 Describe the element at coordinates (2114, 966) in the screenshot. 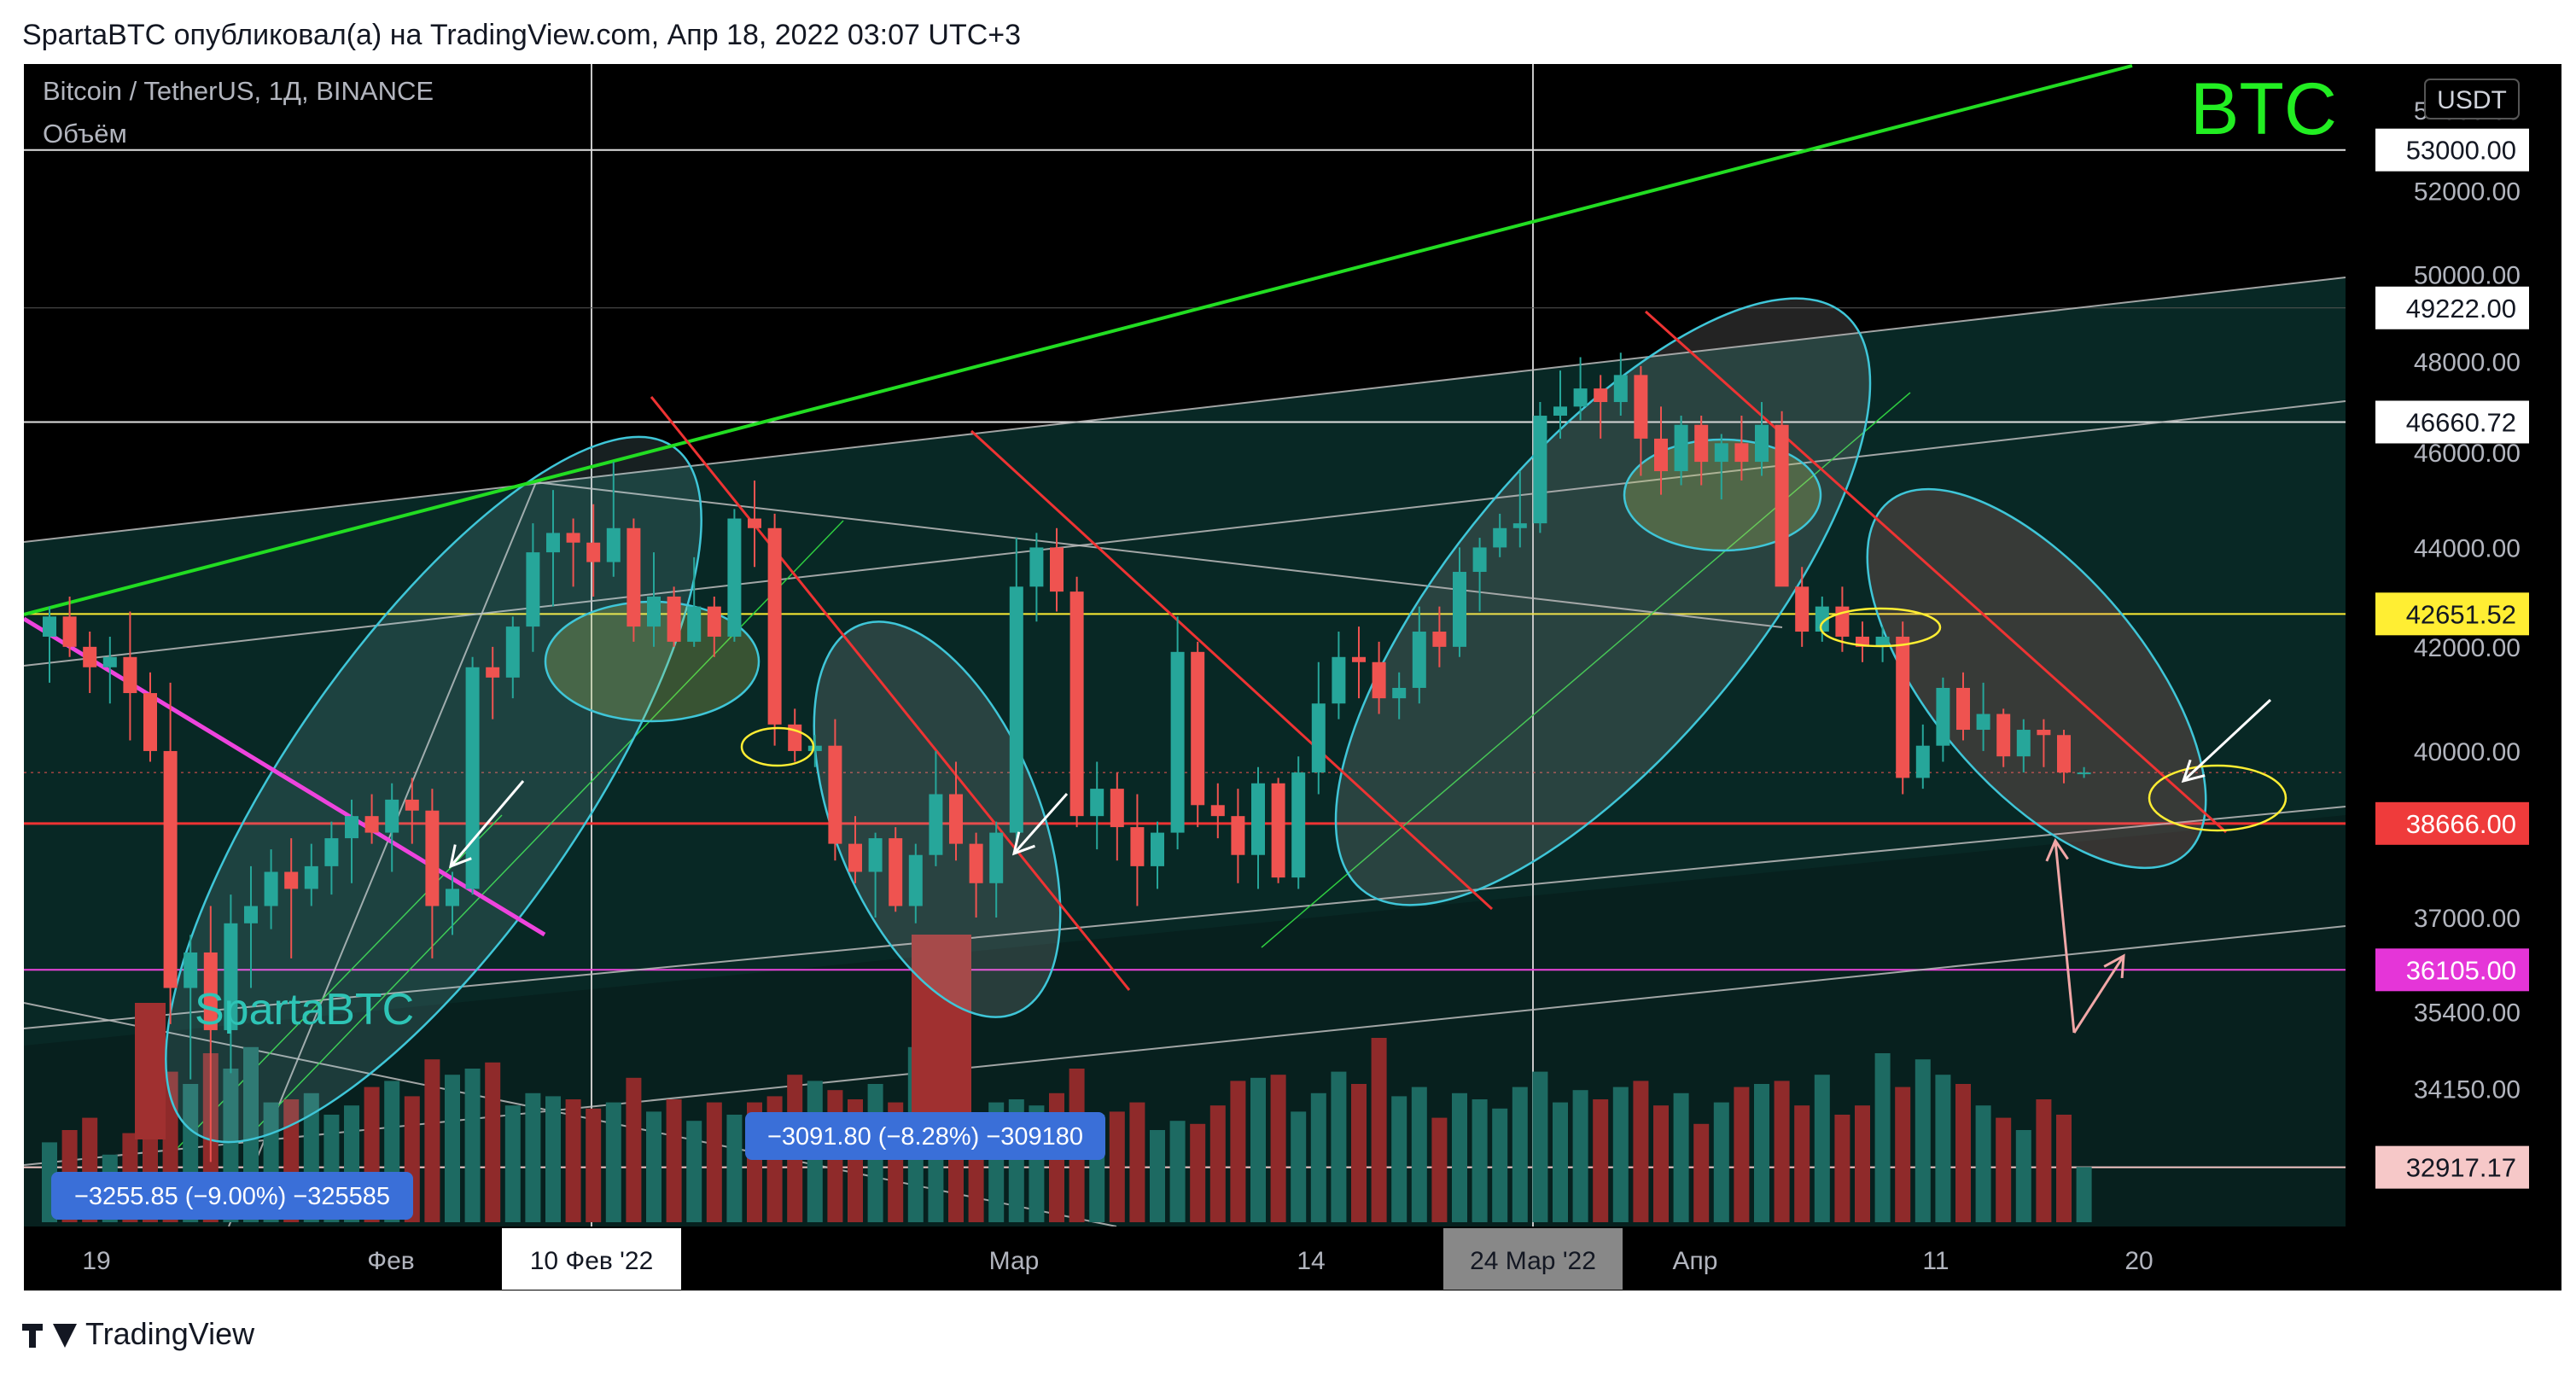

I see `pink-arrow-up-2-head` at that location.